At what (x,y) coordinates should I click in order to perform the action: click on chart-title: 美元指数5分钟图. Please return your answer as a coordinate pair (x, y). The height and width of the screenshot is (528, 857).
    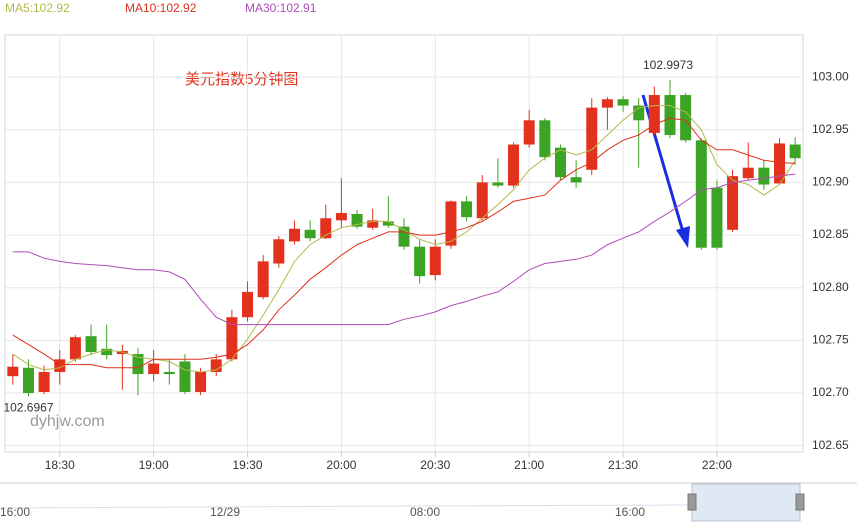
    Looking at the image, I should click on (241, 79).